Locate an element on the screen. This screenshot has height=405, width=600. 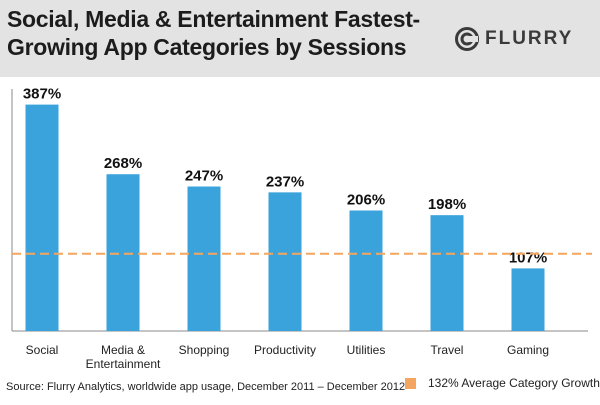
bar-value-label-1: 268% is located at coordinates (123, 163).